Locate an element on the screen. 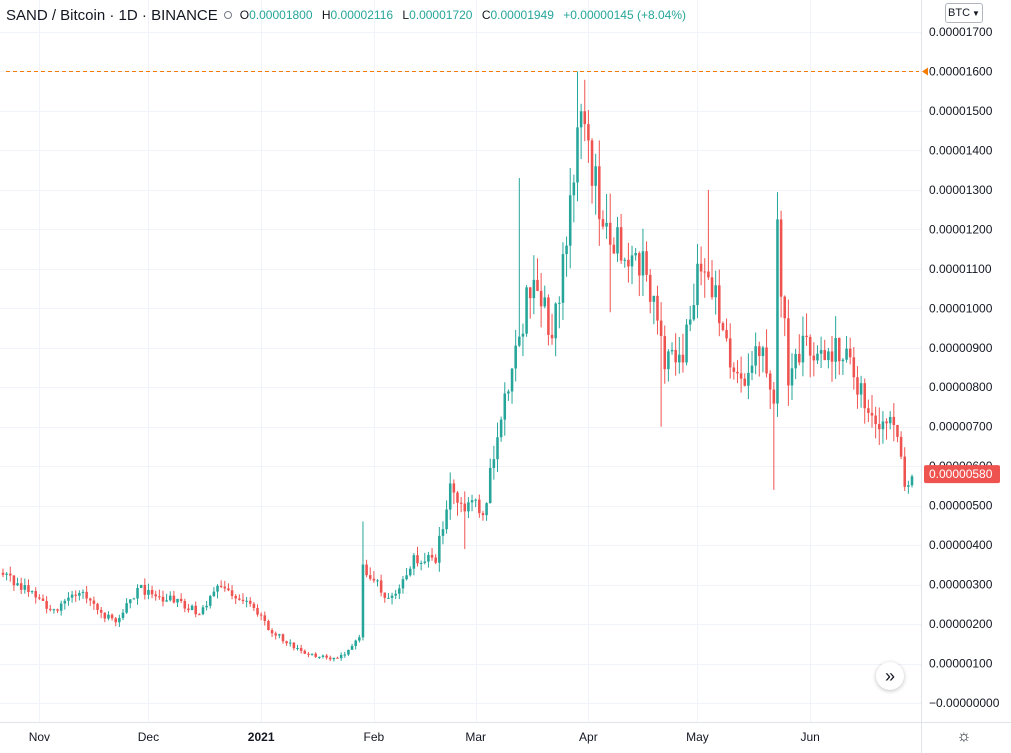 This screenshot has width=1011, height=753. currency-button: BTC ▼ is located at coordinates (964, 13).